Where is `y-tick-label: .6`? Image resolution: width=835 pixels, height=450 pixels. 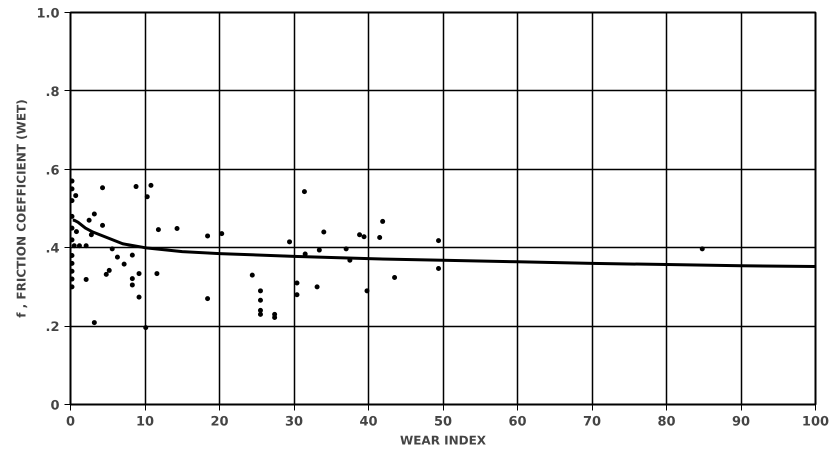
y-tick-label: .6 is located at coordinates (53, 170).